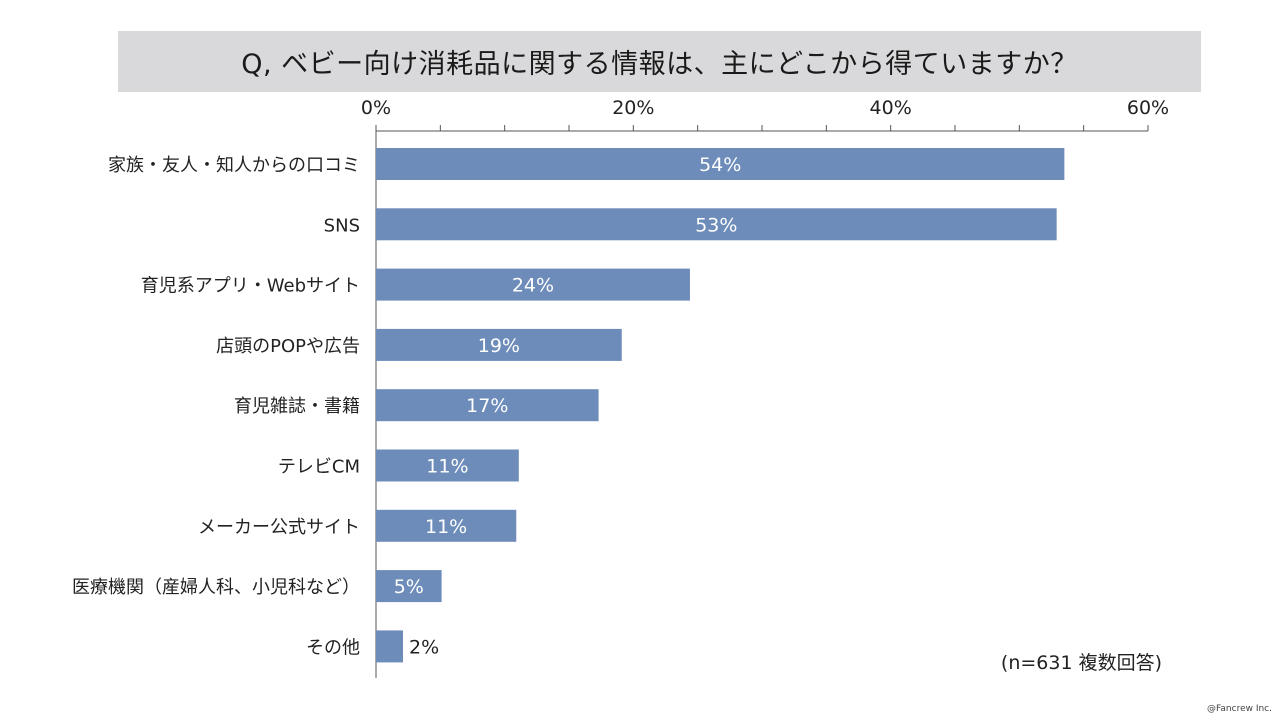 Image resolution: width=1280 pixels, height=720 pixels. I want to click on data-label: 5%, so click(409, 587).